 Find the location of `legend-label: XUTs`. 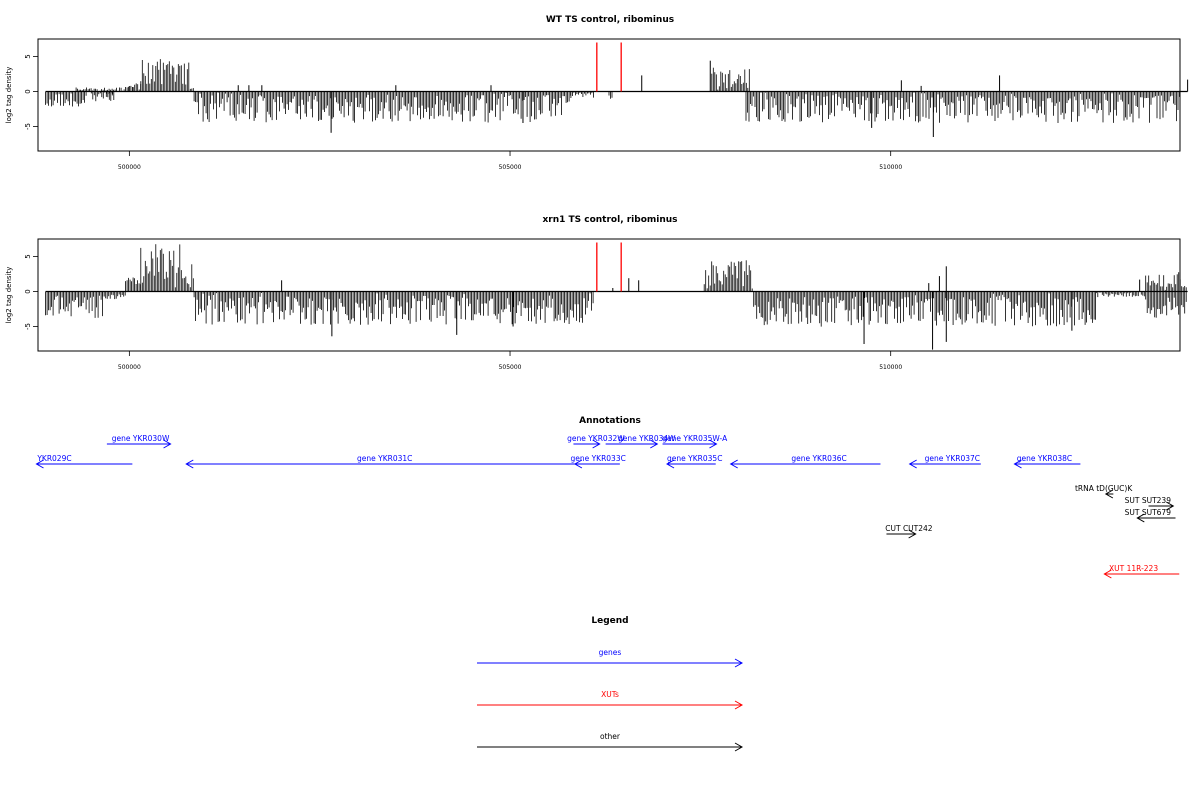

legend-label: XUTs is located at coordinates (610, 694).